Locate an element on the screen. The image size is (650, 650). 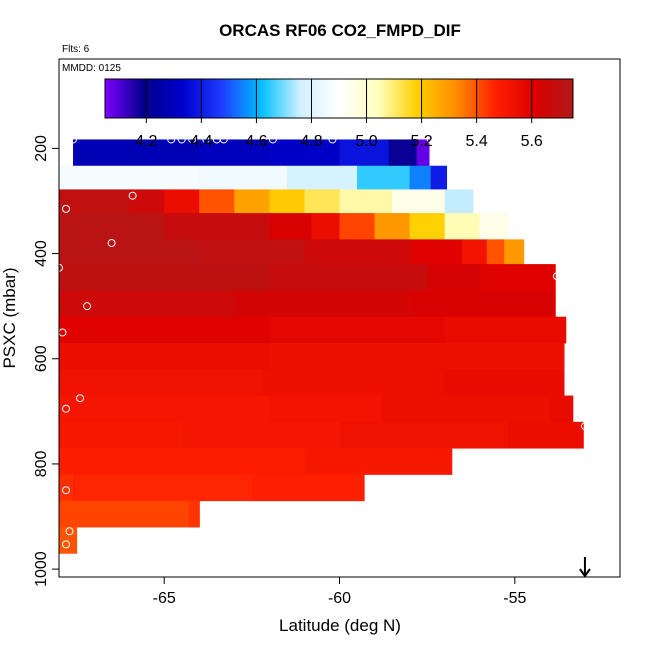
colorbar-tick-label: 4.2 is located at coordinates (146, 141).